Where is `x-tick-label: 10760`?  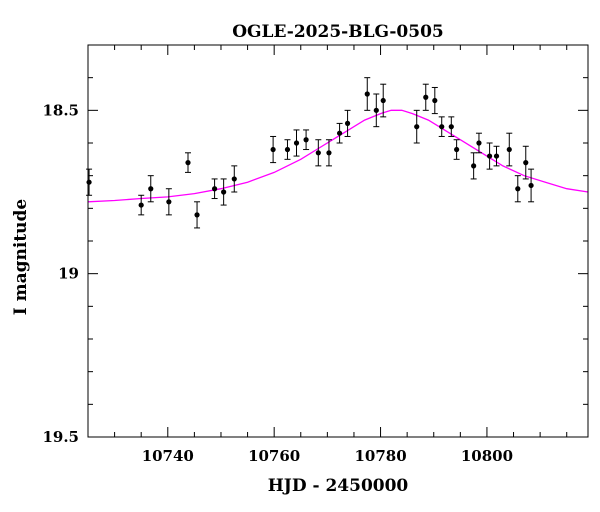
x-tick-label: 10760 is located at coordinates (274, 456).